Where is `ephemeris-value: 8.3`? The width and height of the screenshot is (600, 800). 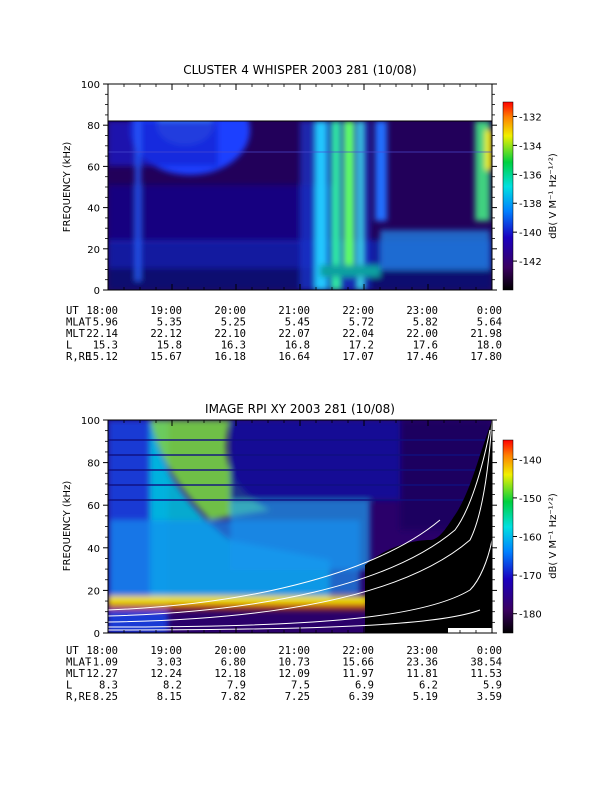 ephemeris-value: 8.3 is located at coordinates (108, 686).